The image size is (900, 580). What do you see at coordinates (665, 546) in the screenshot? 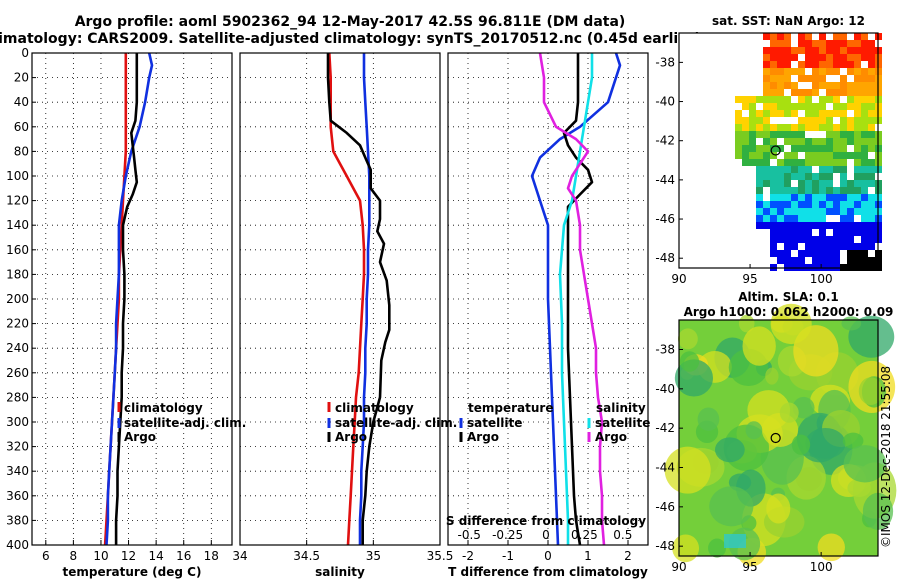
I see `y-tick-label: -48` at bounding box center [665, 546].